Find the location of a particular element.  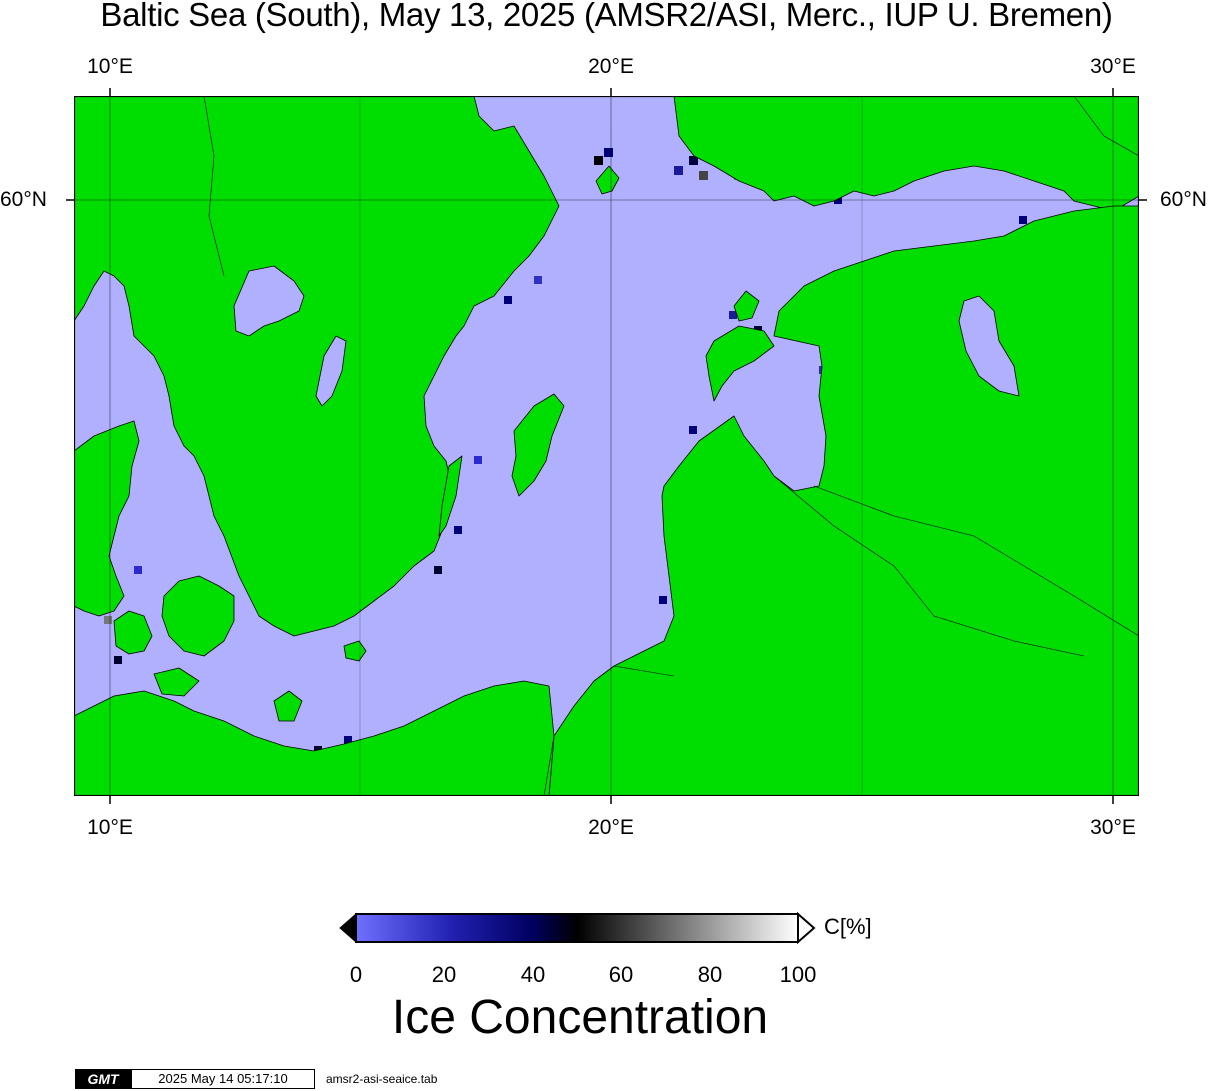

gulf-of-riga is located at coordinates (989, 346).